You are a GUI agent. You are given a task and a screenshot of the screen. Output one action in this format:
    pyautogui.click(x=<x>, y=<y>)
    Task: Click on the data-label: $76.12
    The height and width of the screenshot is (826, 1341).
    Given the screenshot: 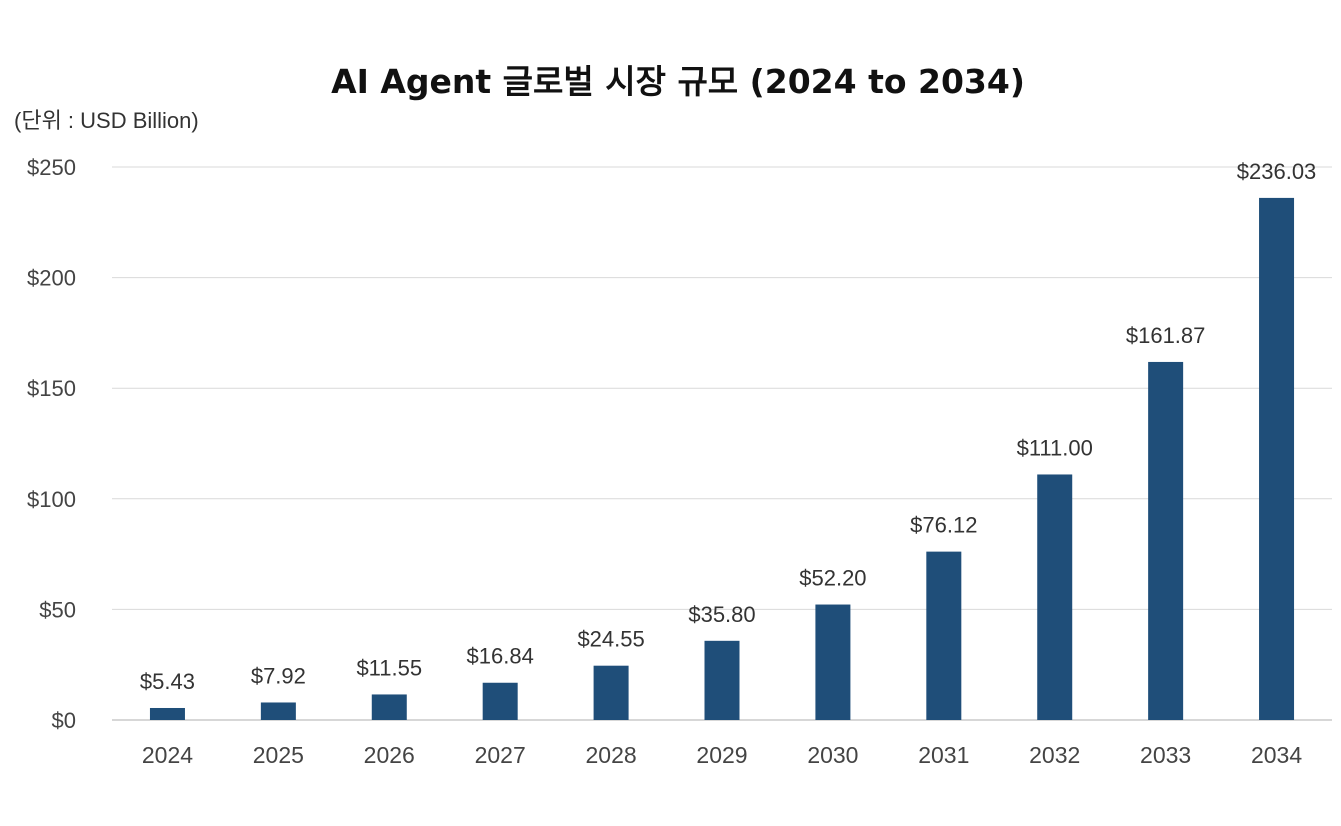 What is the action you would take?
    pyautogui.click(x=943, y=525)
    